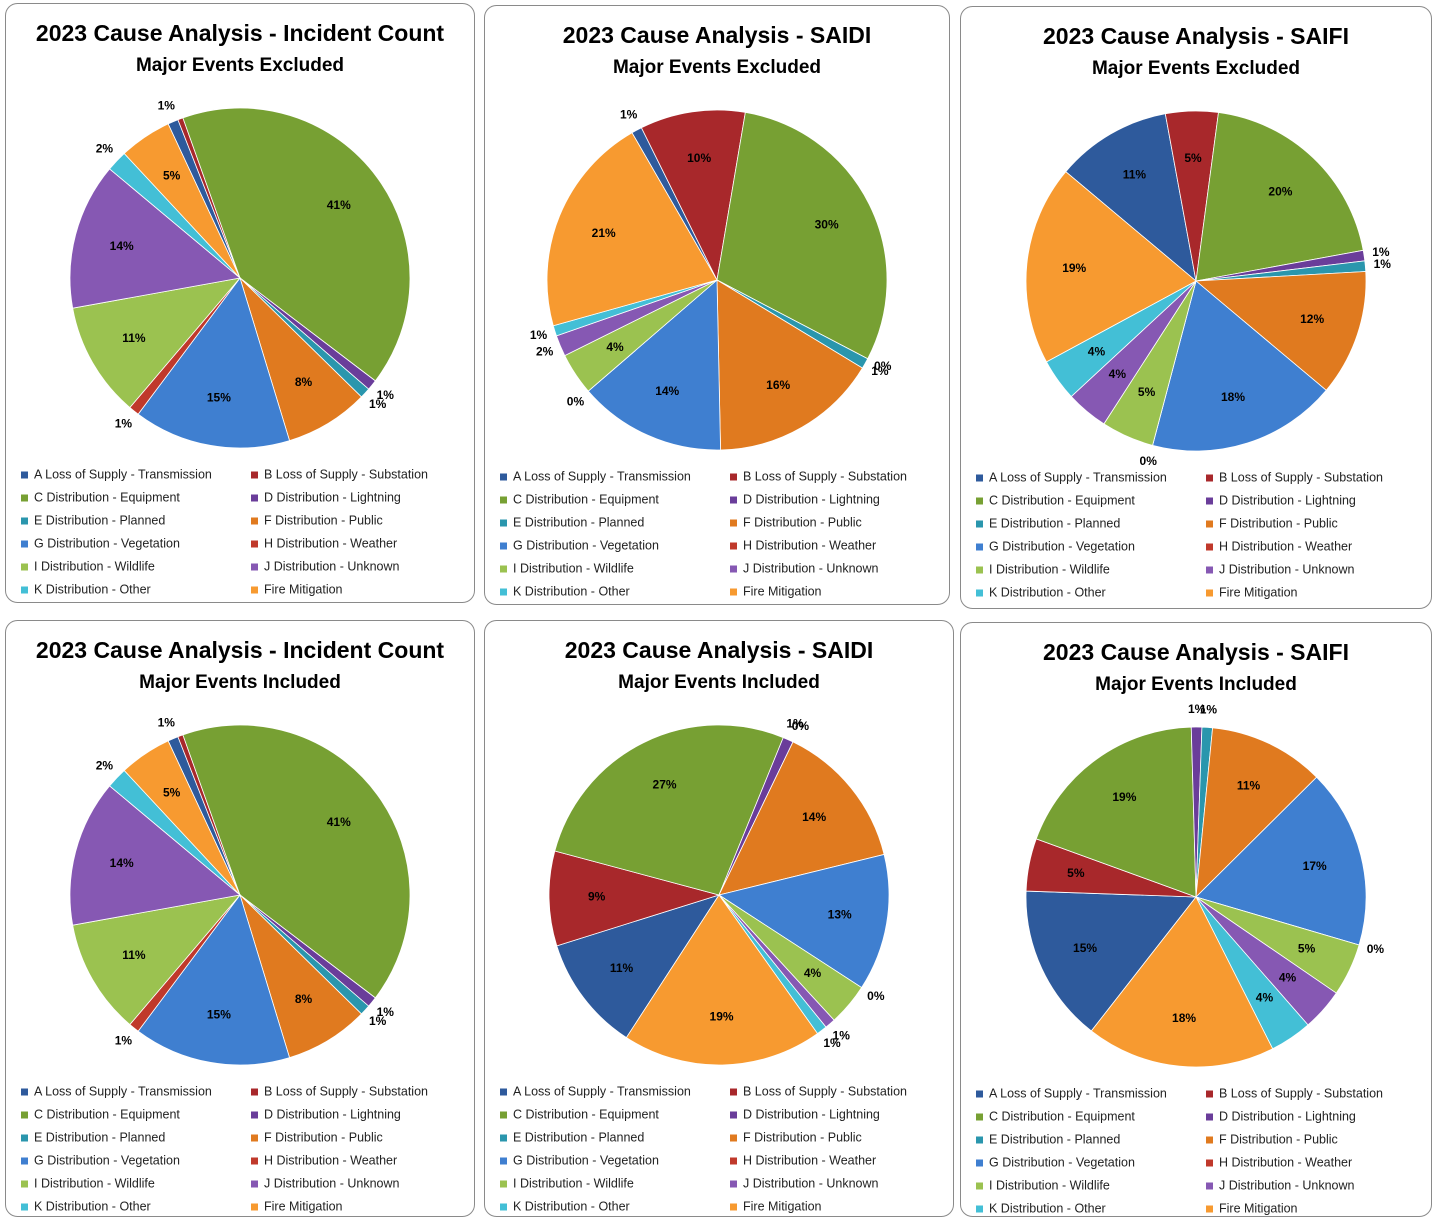 This screenshot has width=1437, height=1224. I want to click on legend-label: B Loss of Supply - Substation, so click(825, 476).